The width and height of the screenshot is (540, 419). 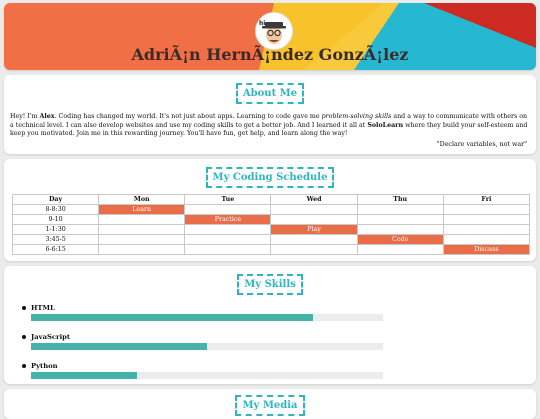 I want to click on skill-name: HTML, so click(x=43, y=308).